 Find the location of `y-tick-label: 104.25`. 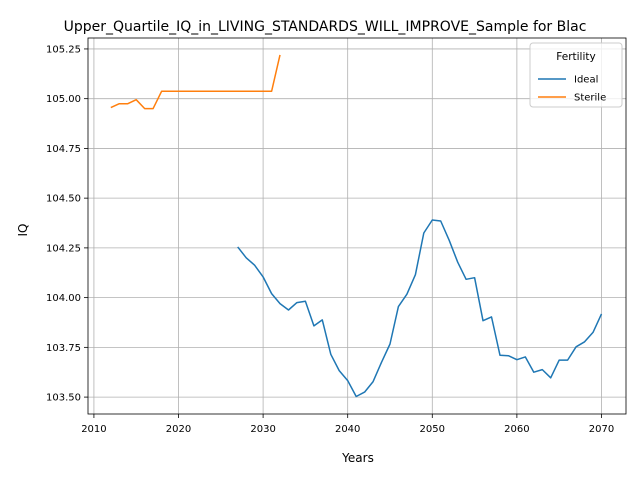

y-tick-label: 104.25 is located at coordinates (63, 248).